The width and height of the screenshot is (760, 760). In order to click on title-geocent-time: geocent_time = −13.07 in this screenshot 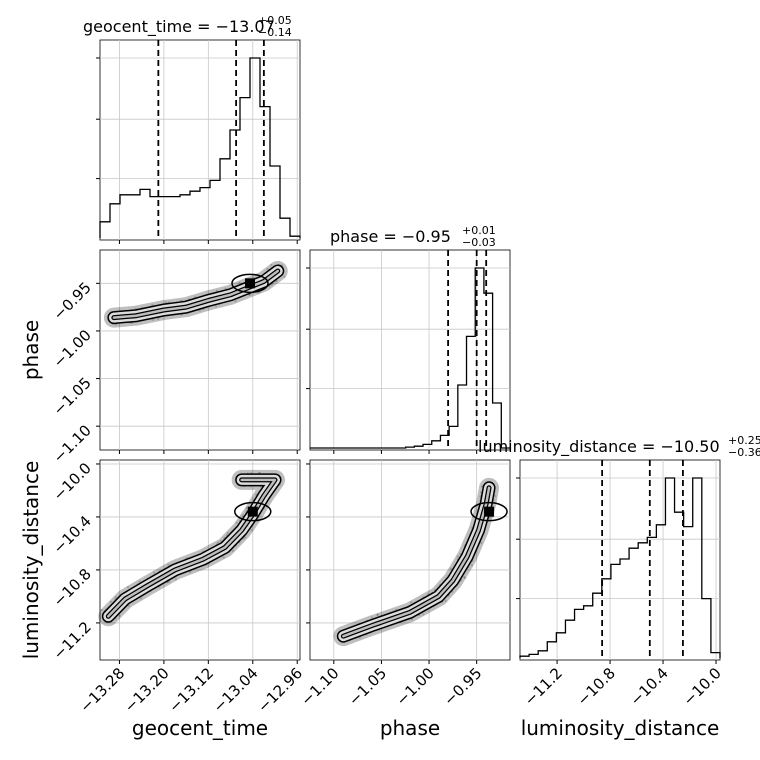, I will do `click(179, 27)`.